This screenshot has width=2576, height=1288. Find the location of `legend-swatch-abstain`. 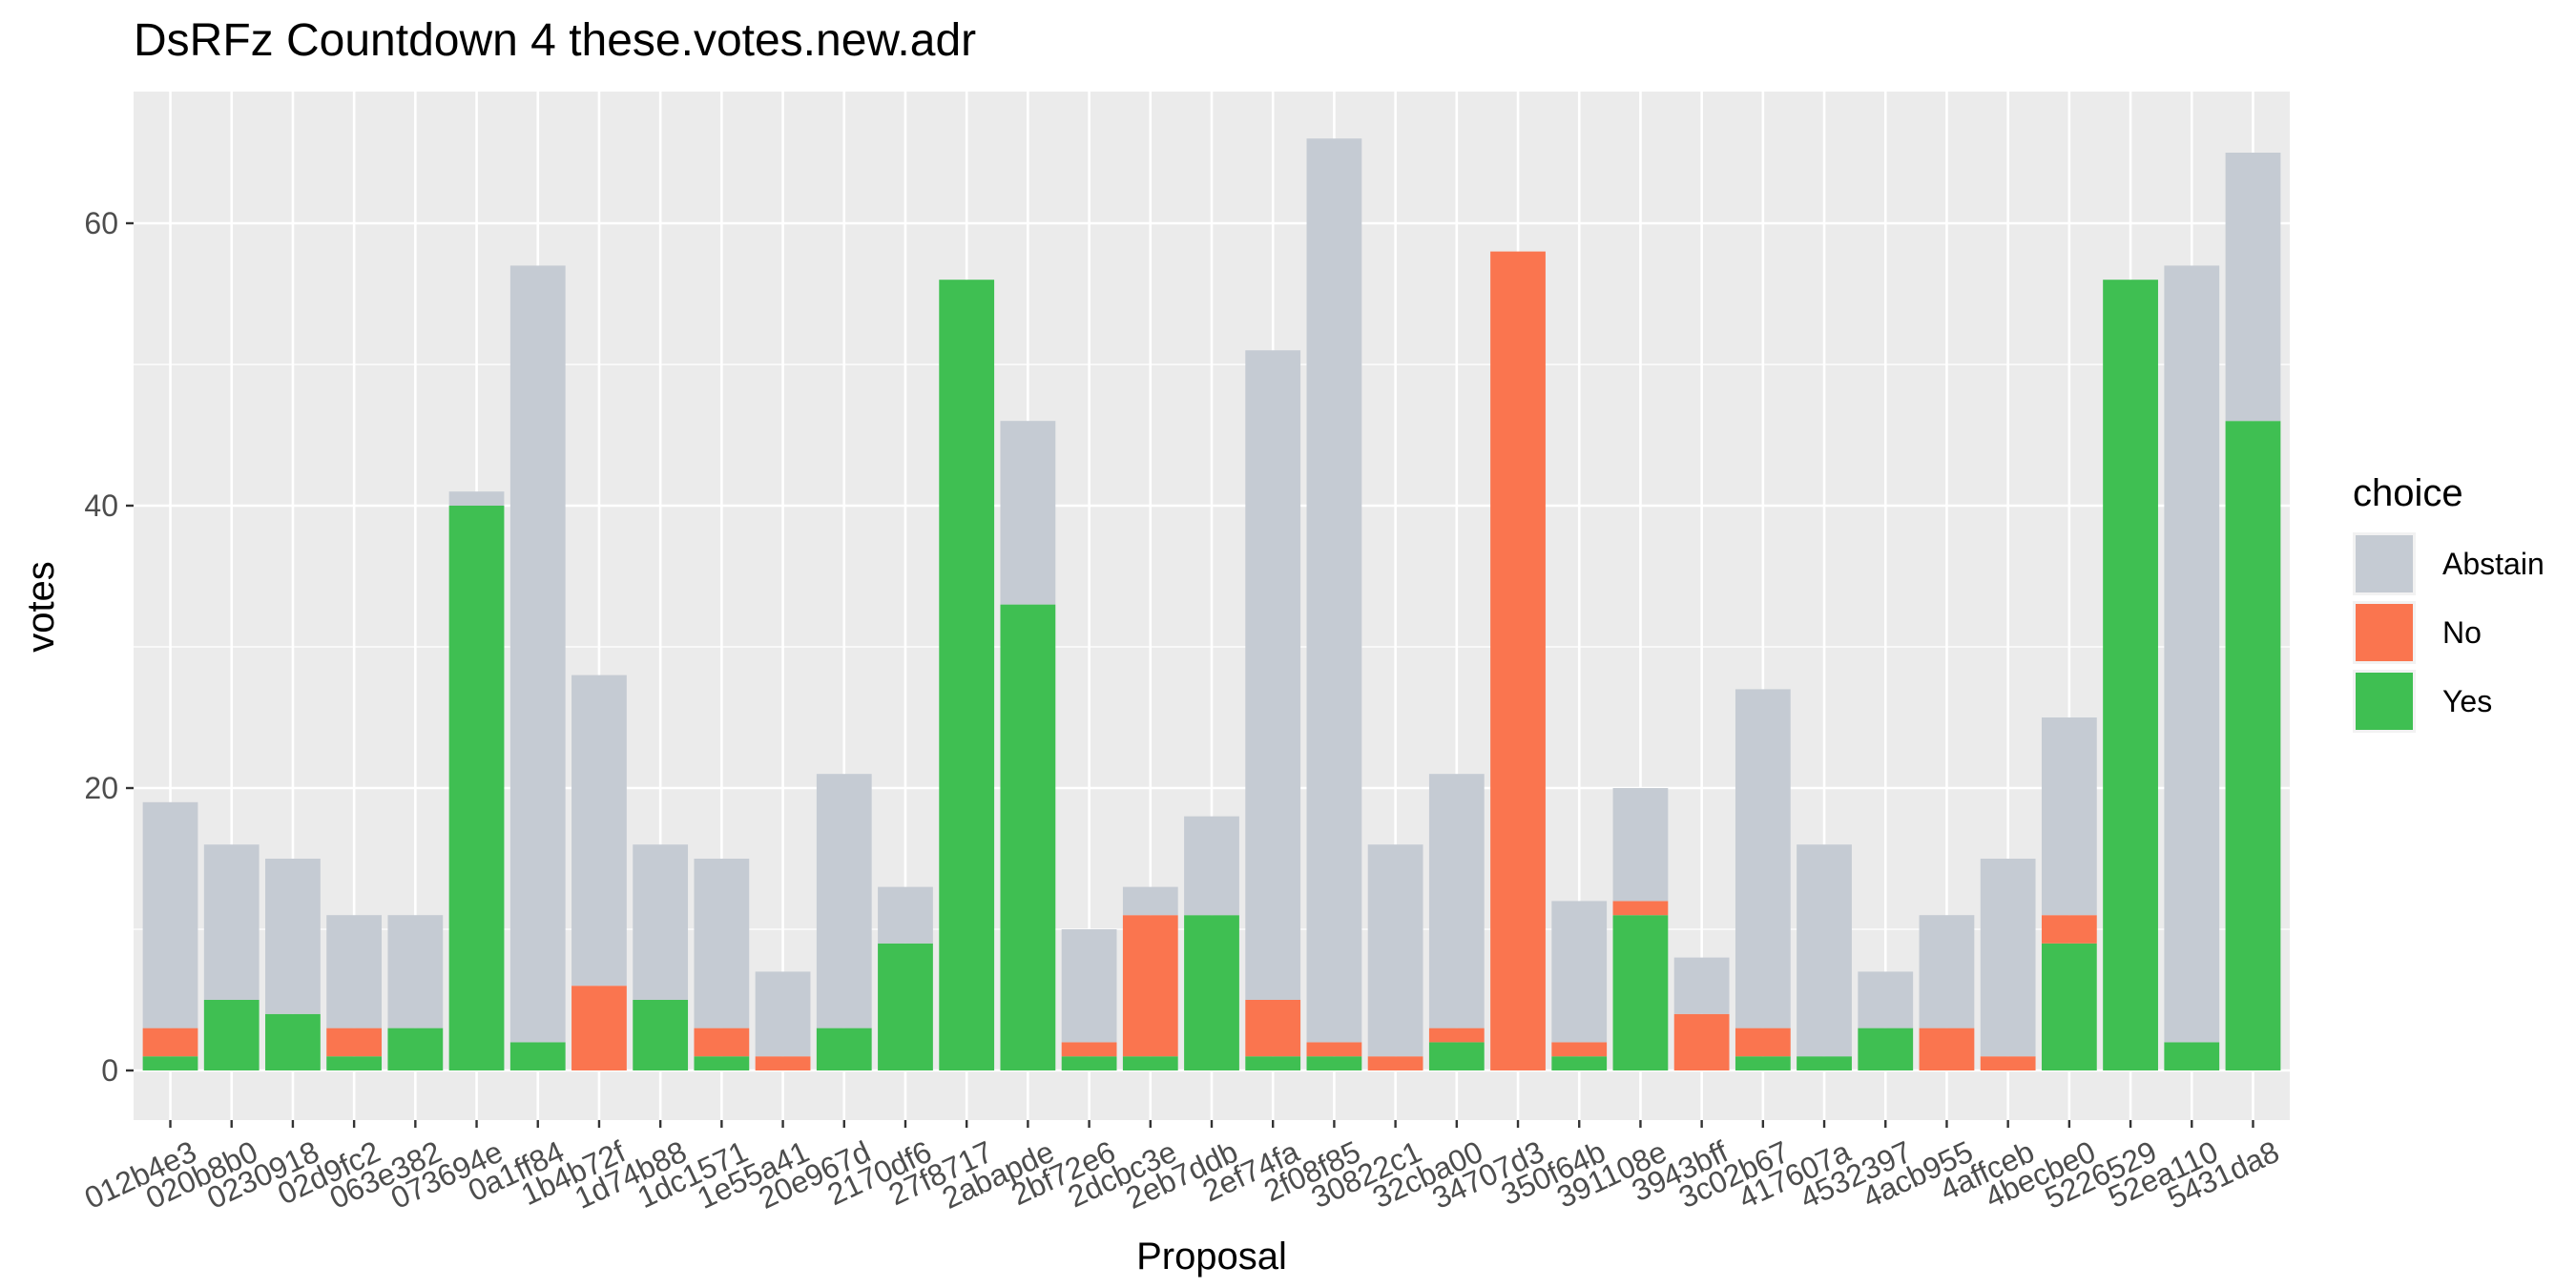

legend-swatch-abstain is located at coordinates (2384, 563).